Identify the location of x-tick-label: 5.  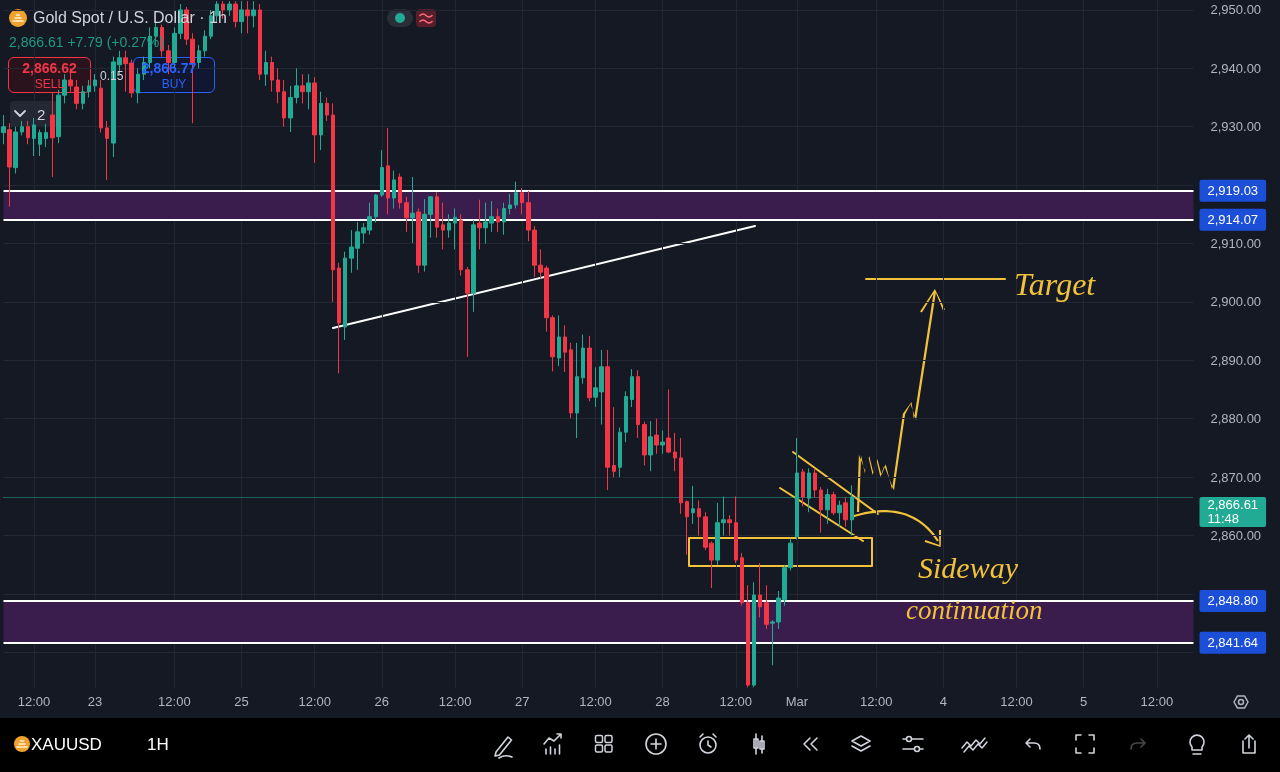
(1084, 702).